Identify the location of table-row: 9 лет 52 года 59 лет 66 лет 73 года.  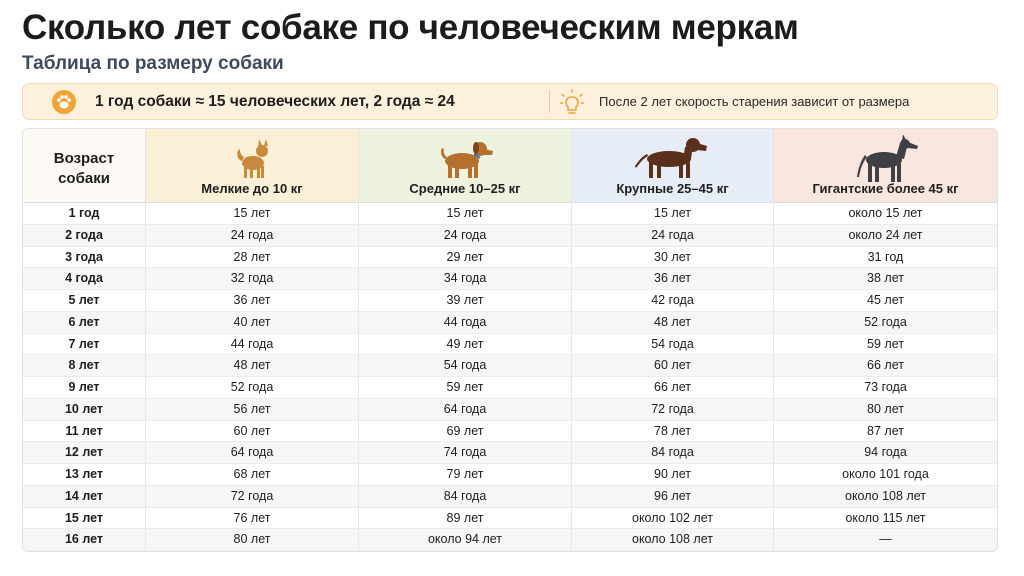
(510, 388).